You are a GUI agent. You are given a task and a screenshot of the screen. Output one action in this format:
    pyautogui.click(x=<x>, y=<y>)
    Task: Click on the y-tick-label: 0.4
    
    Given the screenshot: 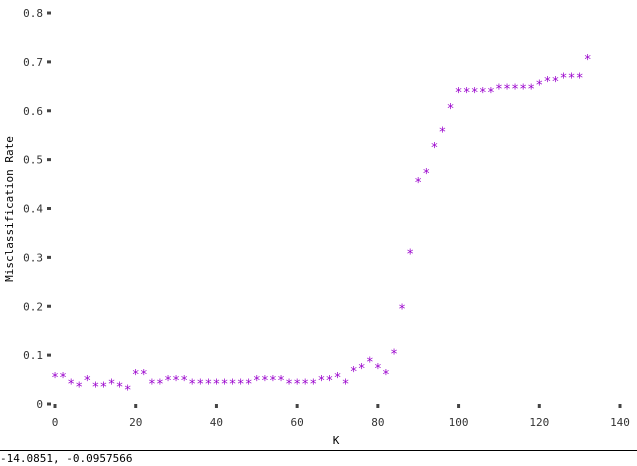 What is the action you would take?
    pyautogui.click(x=33, y=209)
    